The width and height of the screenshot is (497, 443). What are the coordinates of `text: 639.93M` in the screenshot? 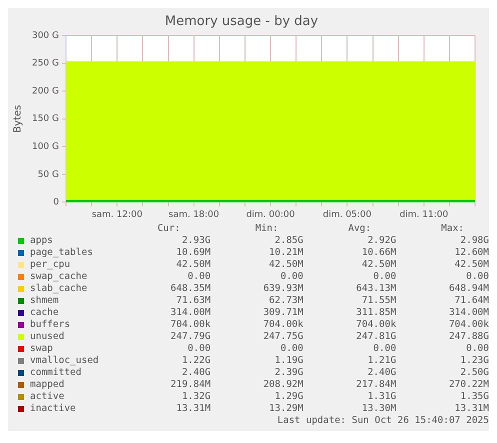 It's located at (283, 289).